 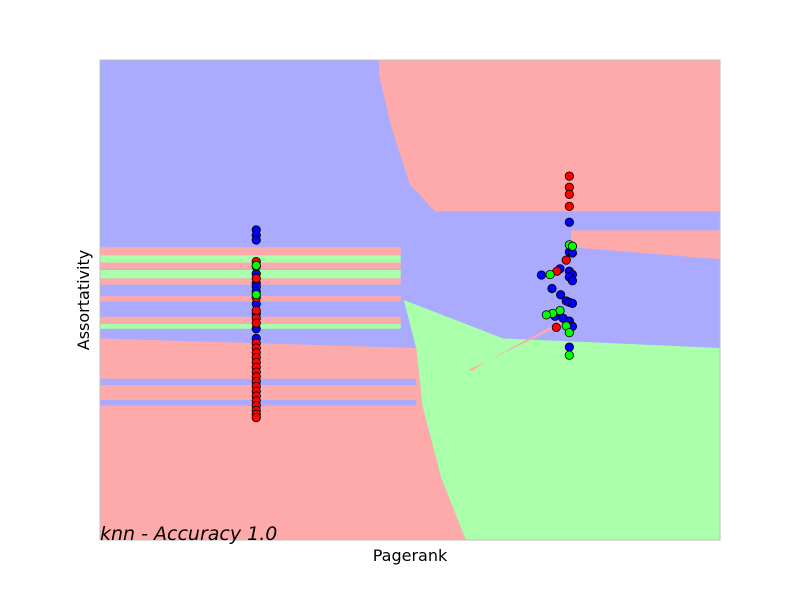 What do you see at coordinates (83, 300) in the screenshot?
I see `y-axis-label: Assortativity` at bounding box center [83, 300].